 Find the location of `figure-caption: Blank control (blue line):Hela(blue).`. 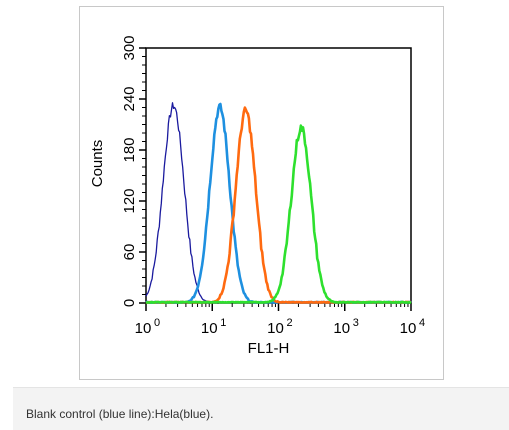

figure-caption: Blank control (blue line):Hela(blue). is located at coordinates (120, 414).